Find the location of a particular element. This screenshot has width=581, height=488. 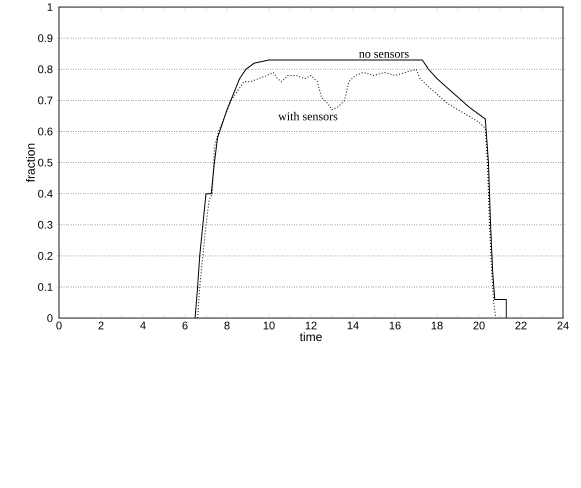

x-tick-label: 4 is located at coordinates (143, 326).